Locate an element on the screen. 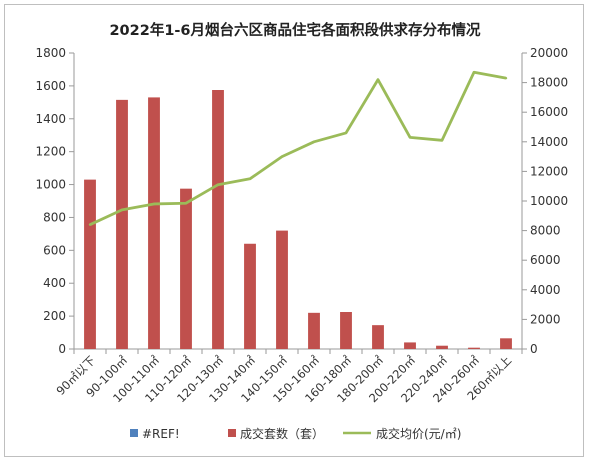  left-tick-label: 1600 is located at coordinates (50, 86).